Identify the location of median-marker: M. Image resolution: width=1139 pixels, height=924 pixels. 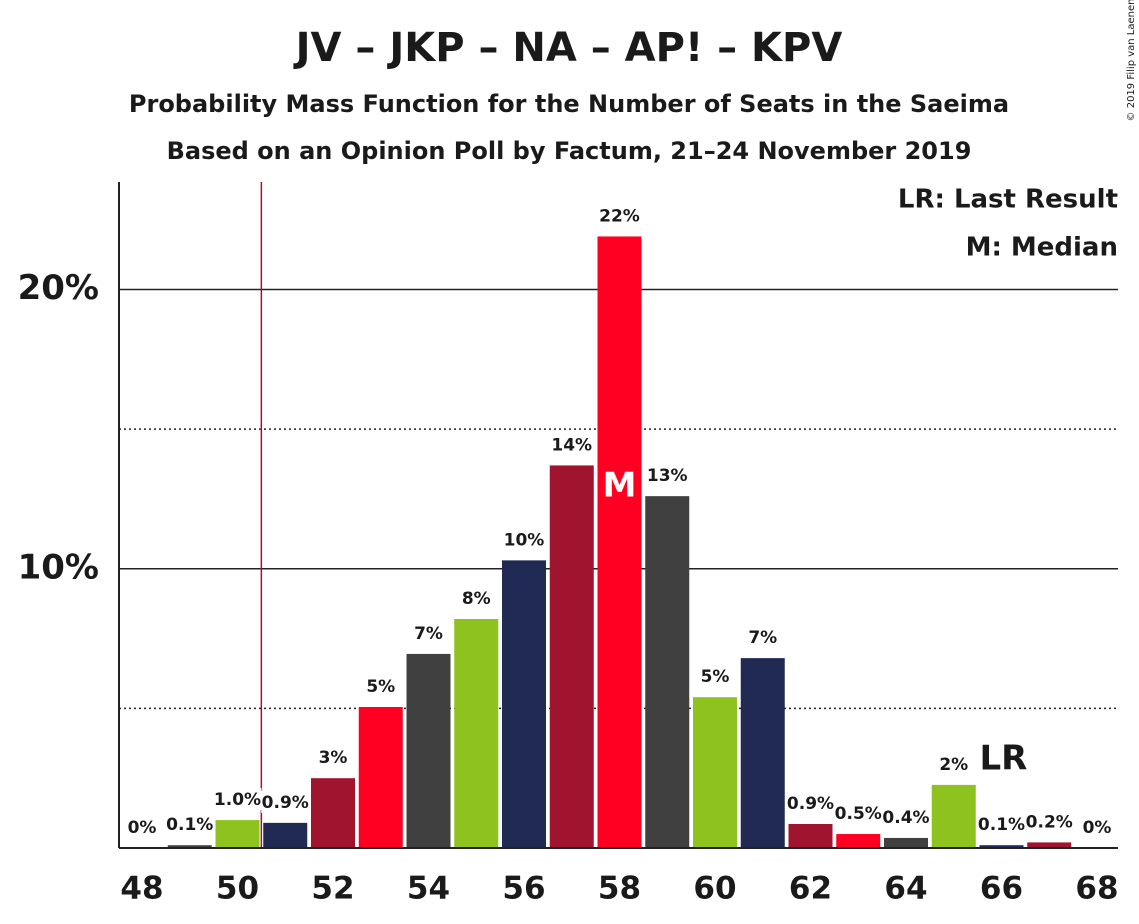
(620, 486).